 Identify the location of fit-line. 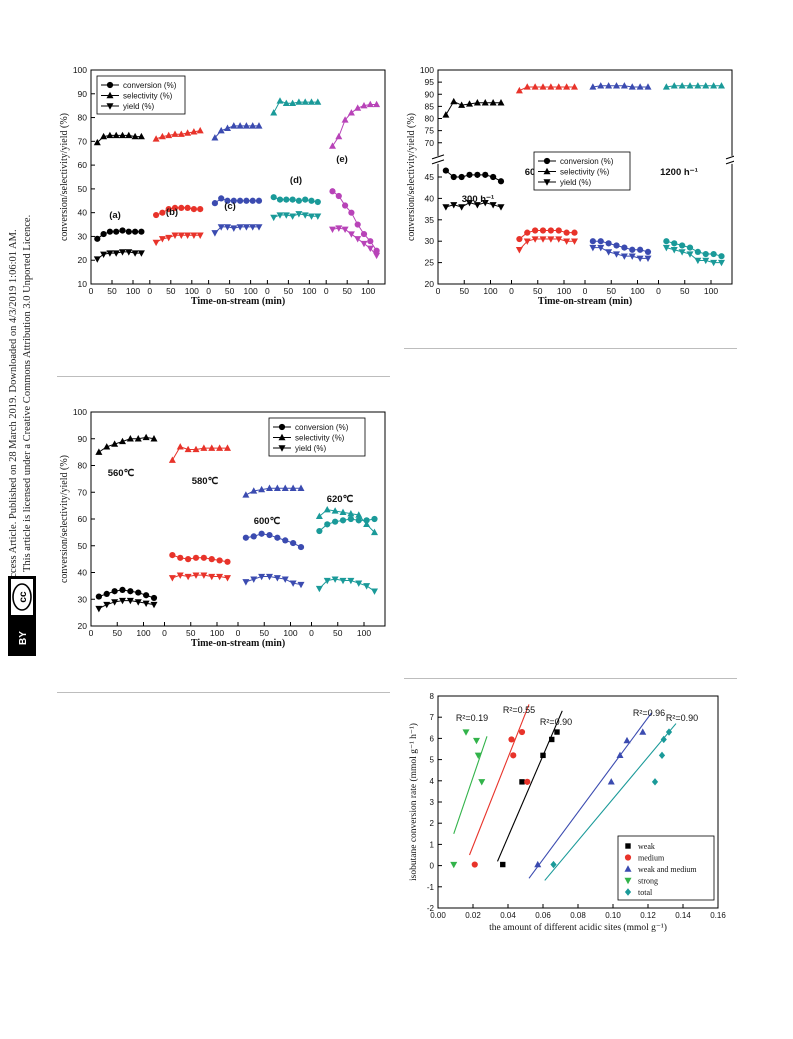
(529, 786).